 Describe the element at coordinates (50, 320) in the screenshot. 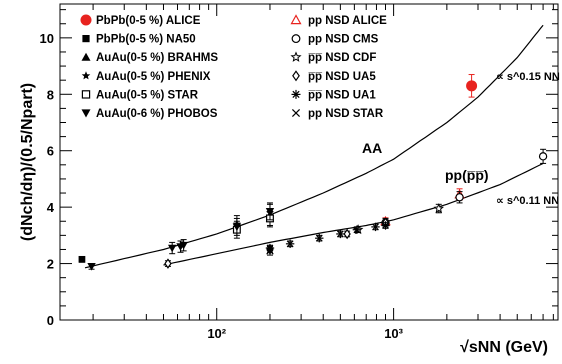

I see `y-tick-label: 0` at that location.